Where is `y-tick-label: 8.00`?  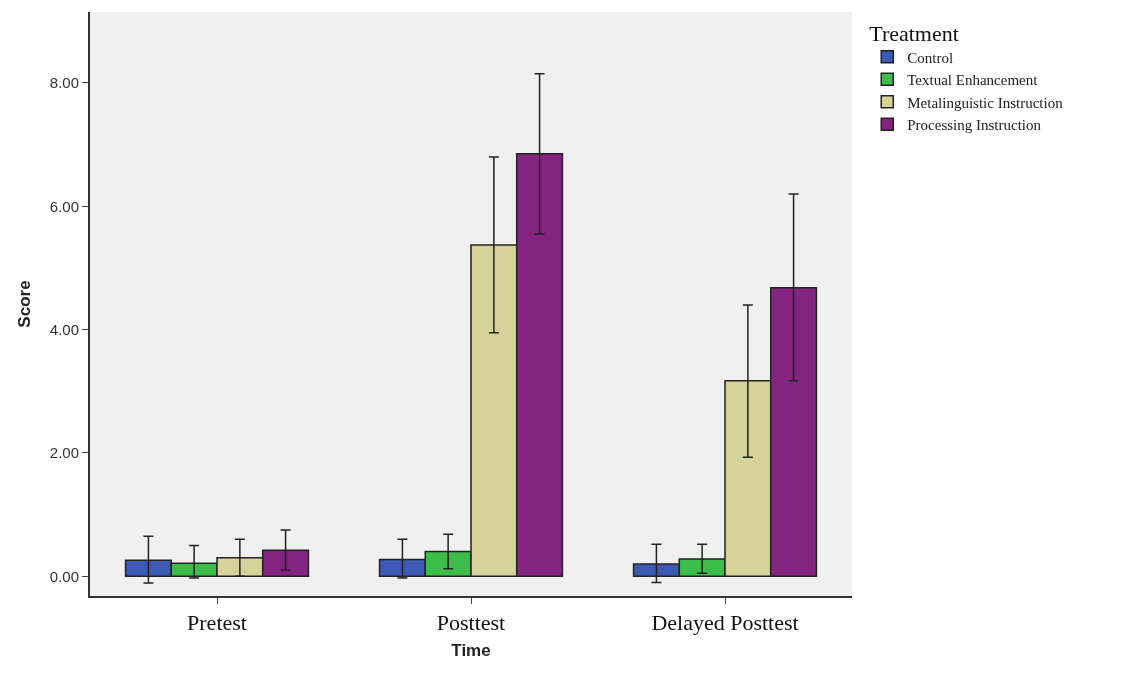
y-tick-label: 8.00 is located at coordinates (64, 83).